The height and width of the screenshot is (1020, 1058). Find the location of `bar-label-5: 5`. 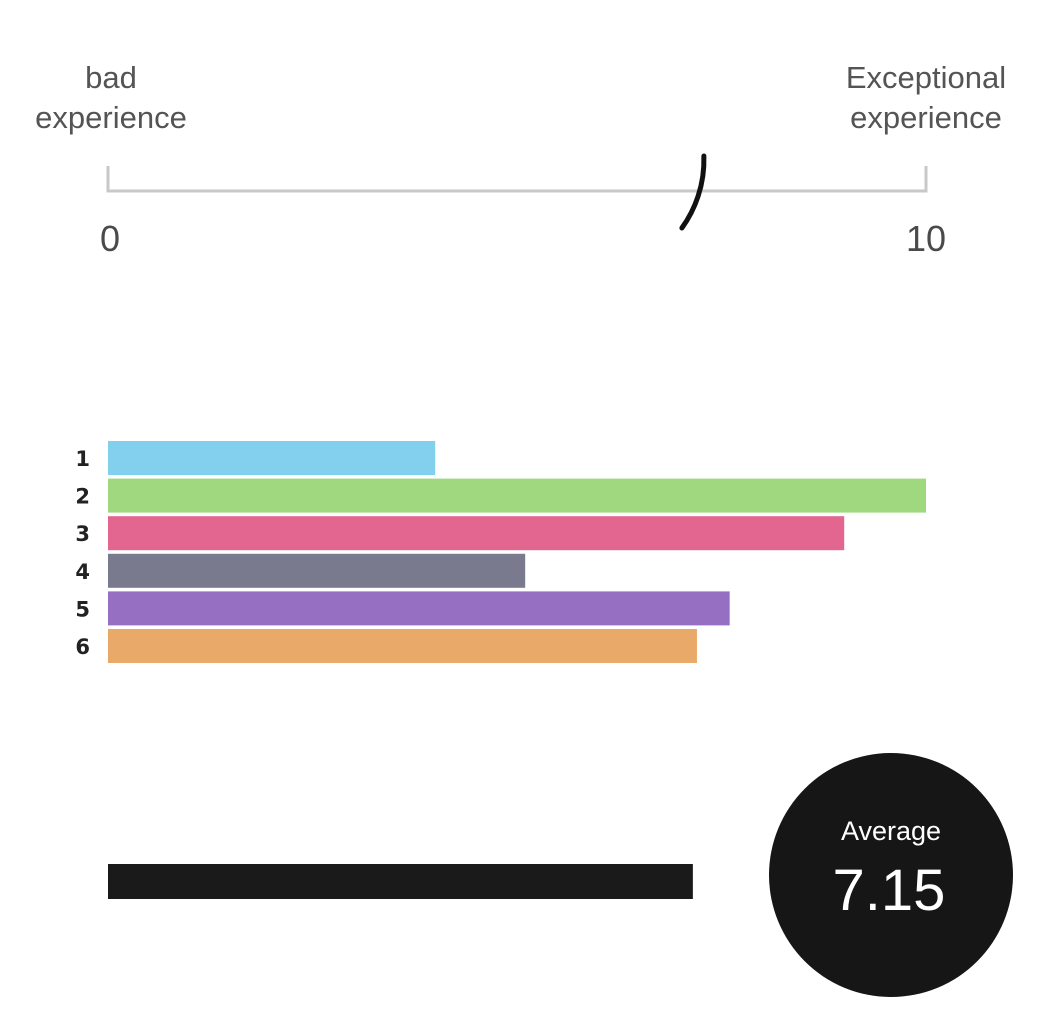

bar-label-5: 5 is located at coordinates (82, 609).